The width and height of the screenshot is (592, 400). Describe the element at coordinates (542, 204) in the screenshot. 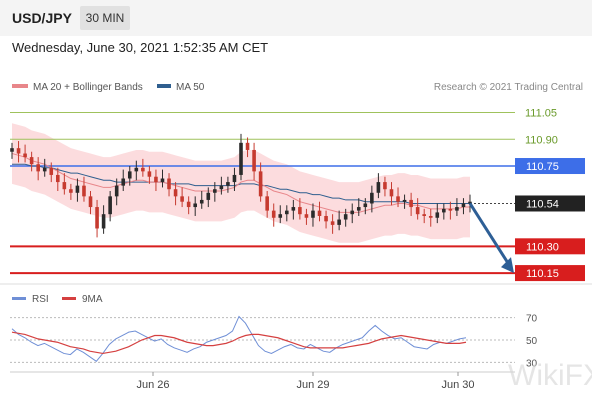

I see `current-price-label: 110.54` at that location.